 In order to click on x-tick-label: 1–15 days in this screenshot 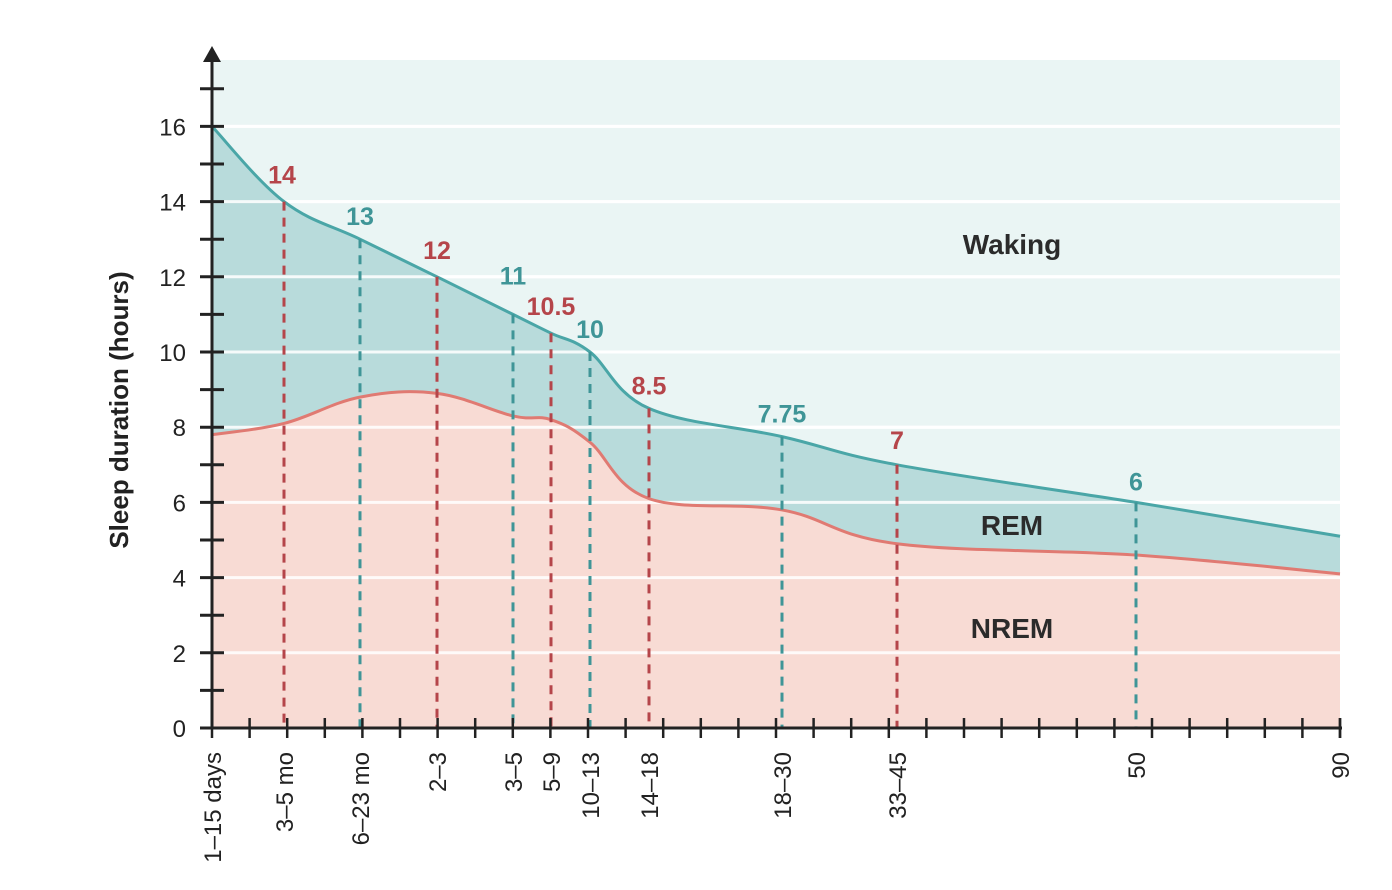, I will do `click(213, 807)`.